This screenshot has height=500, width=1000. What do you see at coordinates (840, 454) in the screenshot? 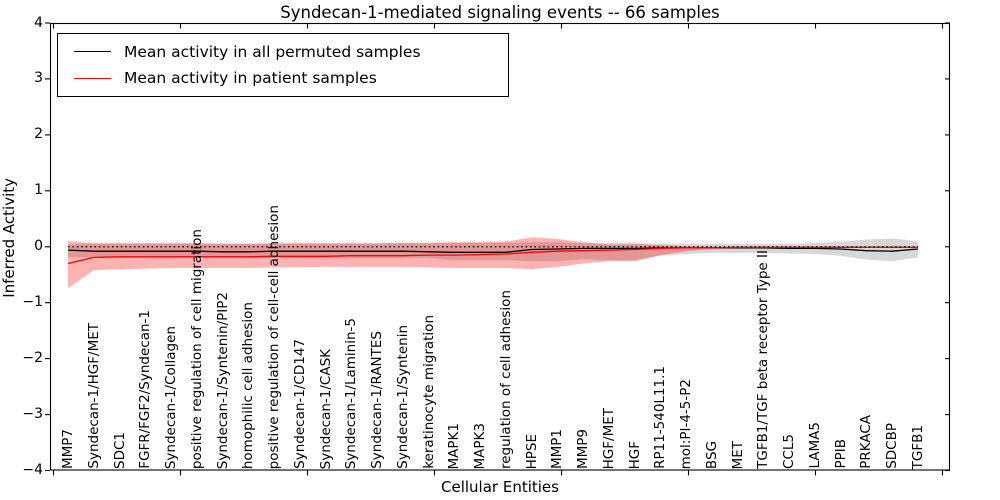
I see `x-category-label: PPIB` at bounding box center [840, 454].